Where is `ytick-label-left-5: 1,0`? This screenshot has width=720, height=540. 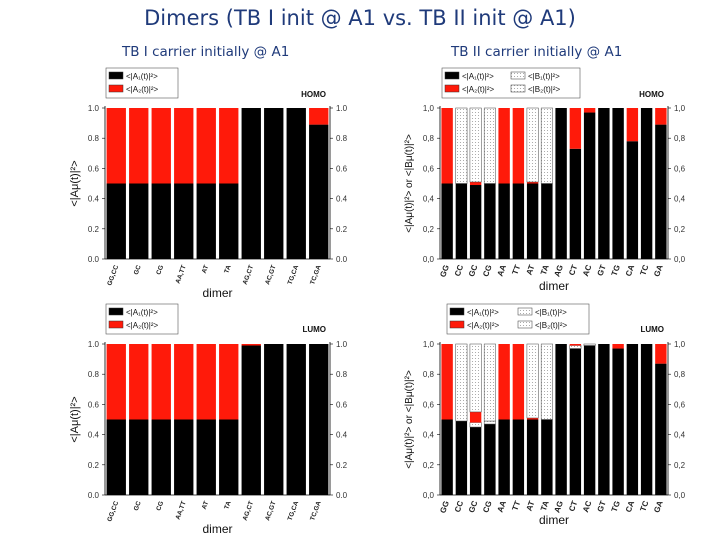
ytick-label-left-5: 1,0 is located at coordinates (429, 344).